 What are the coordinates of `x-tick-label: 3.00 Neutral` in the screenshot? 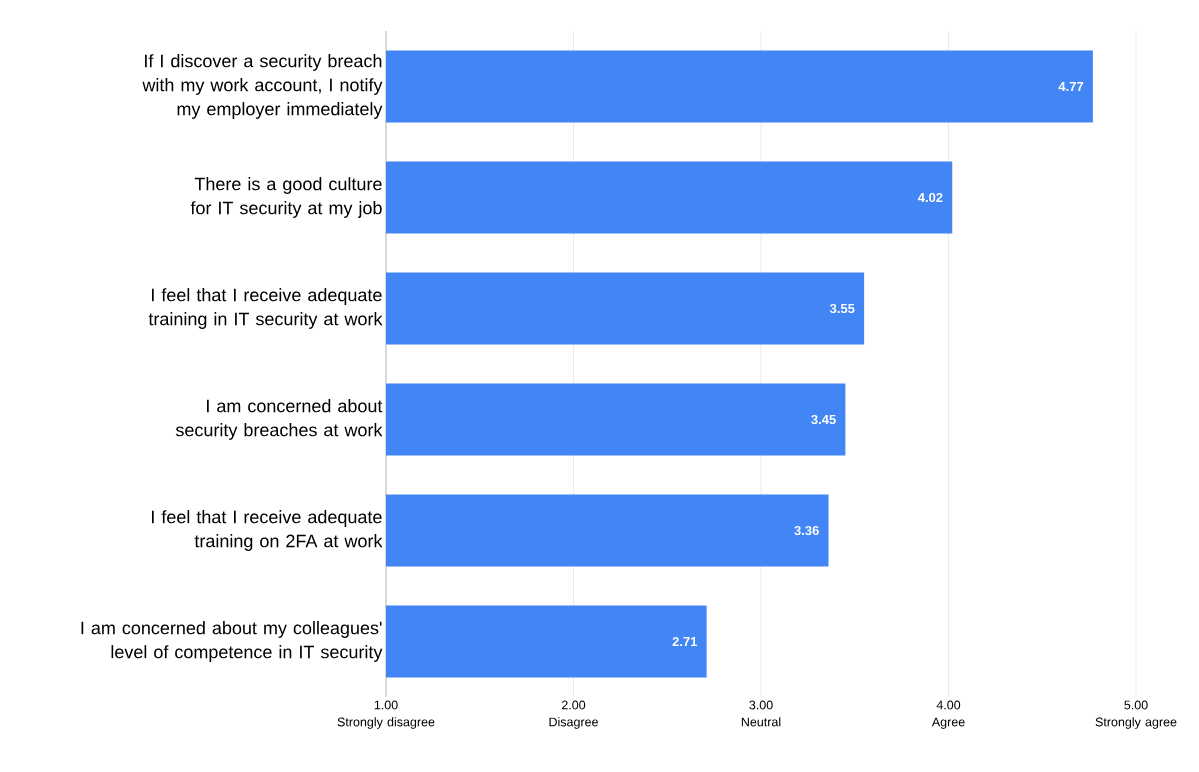 It's located at (761, 713).